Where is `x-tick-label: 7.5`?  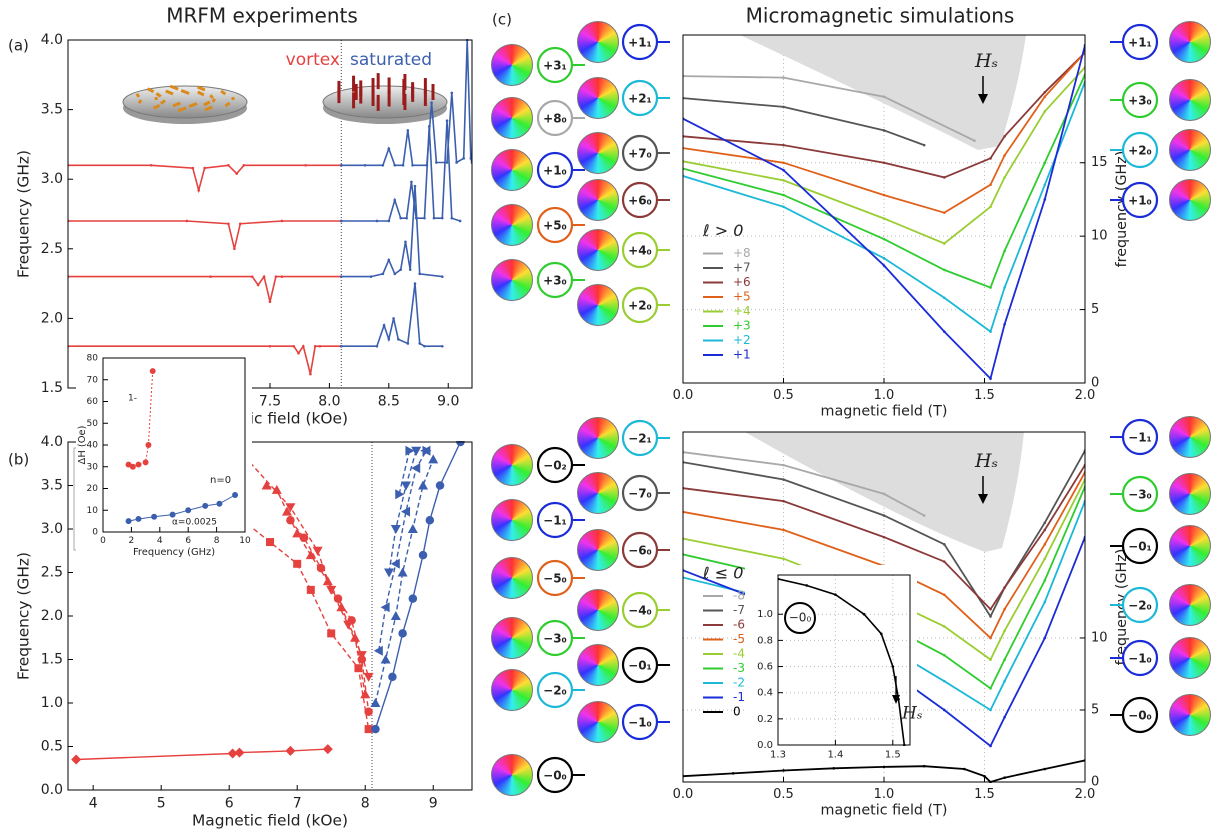
x-tick-label: 7.5 is located at coordinates (270, 401).